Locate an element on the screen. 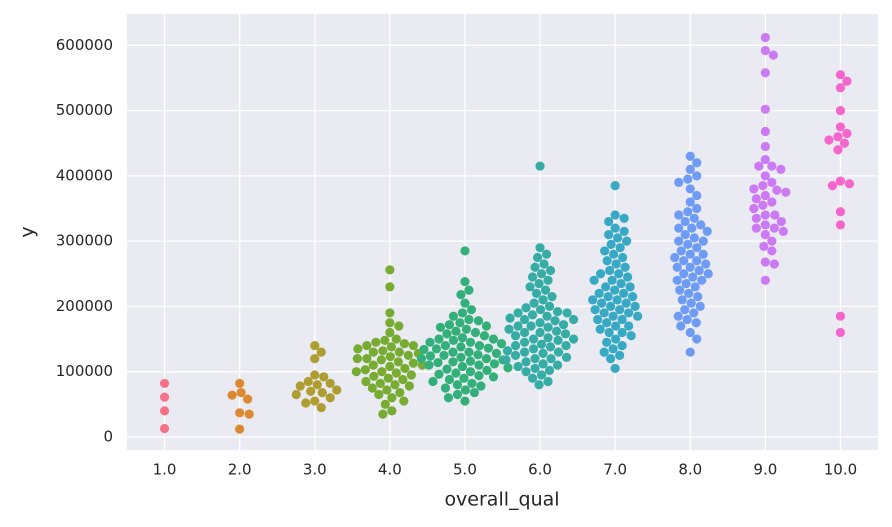 The width and height of the screenshot is (892, 527). y-tick-label: 0 is located at coordinates (108, 436).